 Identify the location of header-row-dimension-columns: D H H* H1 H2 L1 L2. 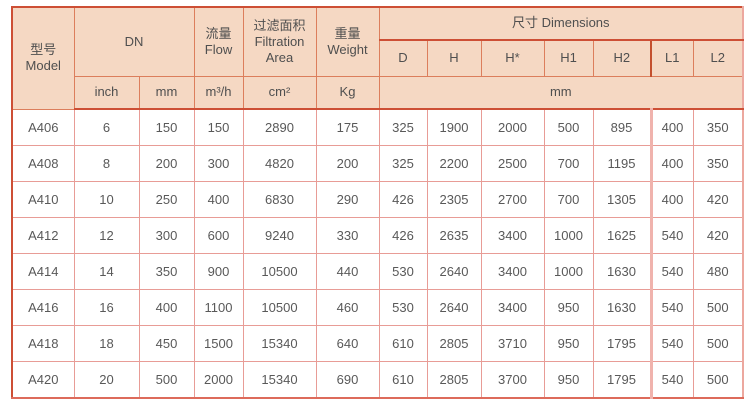
(378, 58).